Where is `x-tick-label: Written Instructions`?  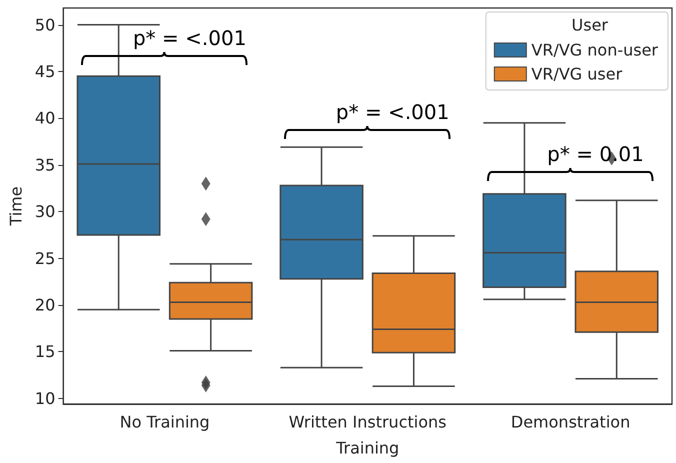
x-tick-label: Written Instructions is located at coordinates (367, 422).